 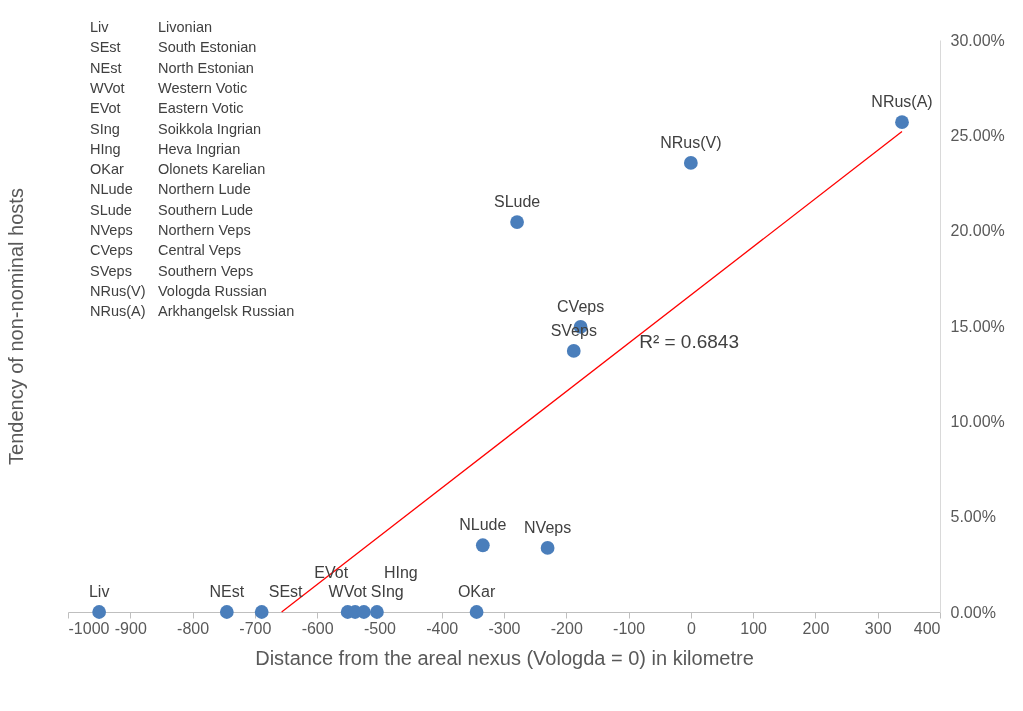 What do you see at coordinates (212, 290) in the screenshot?
I see `annotation: Vologda Russian` at bounding box center [212, 290].